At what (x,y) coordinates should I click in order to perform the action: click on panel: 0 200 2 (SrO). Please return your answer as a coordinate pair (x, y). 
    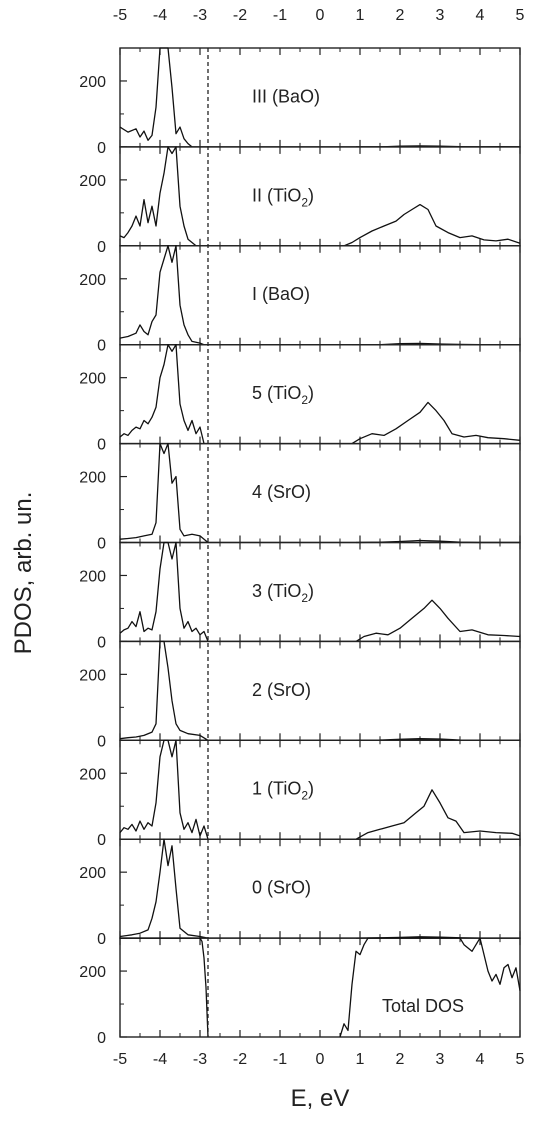
    Looking at the image, I should click on (300, 695).